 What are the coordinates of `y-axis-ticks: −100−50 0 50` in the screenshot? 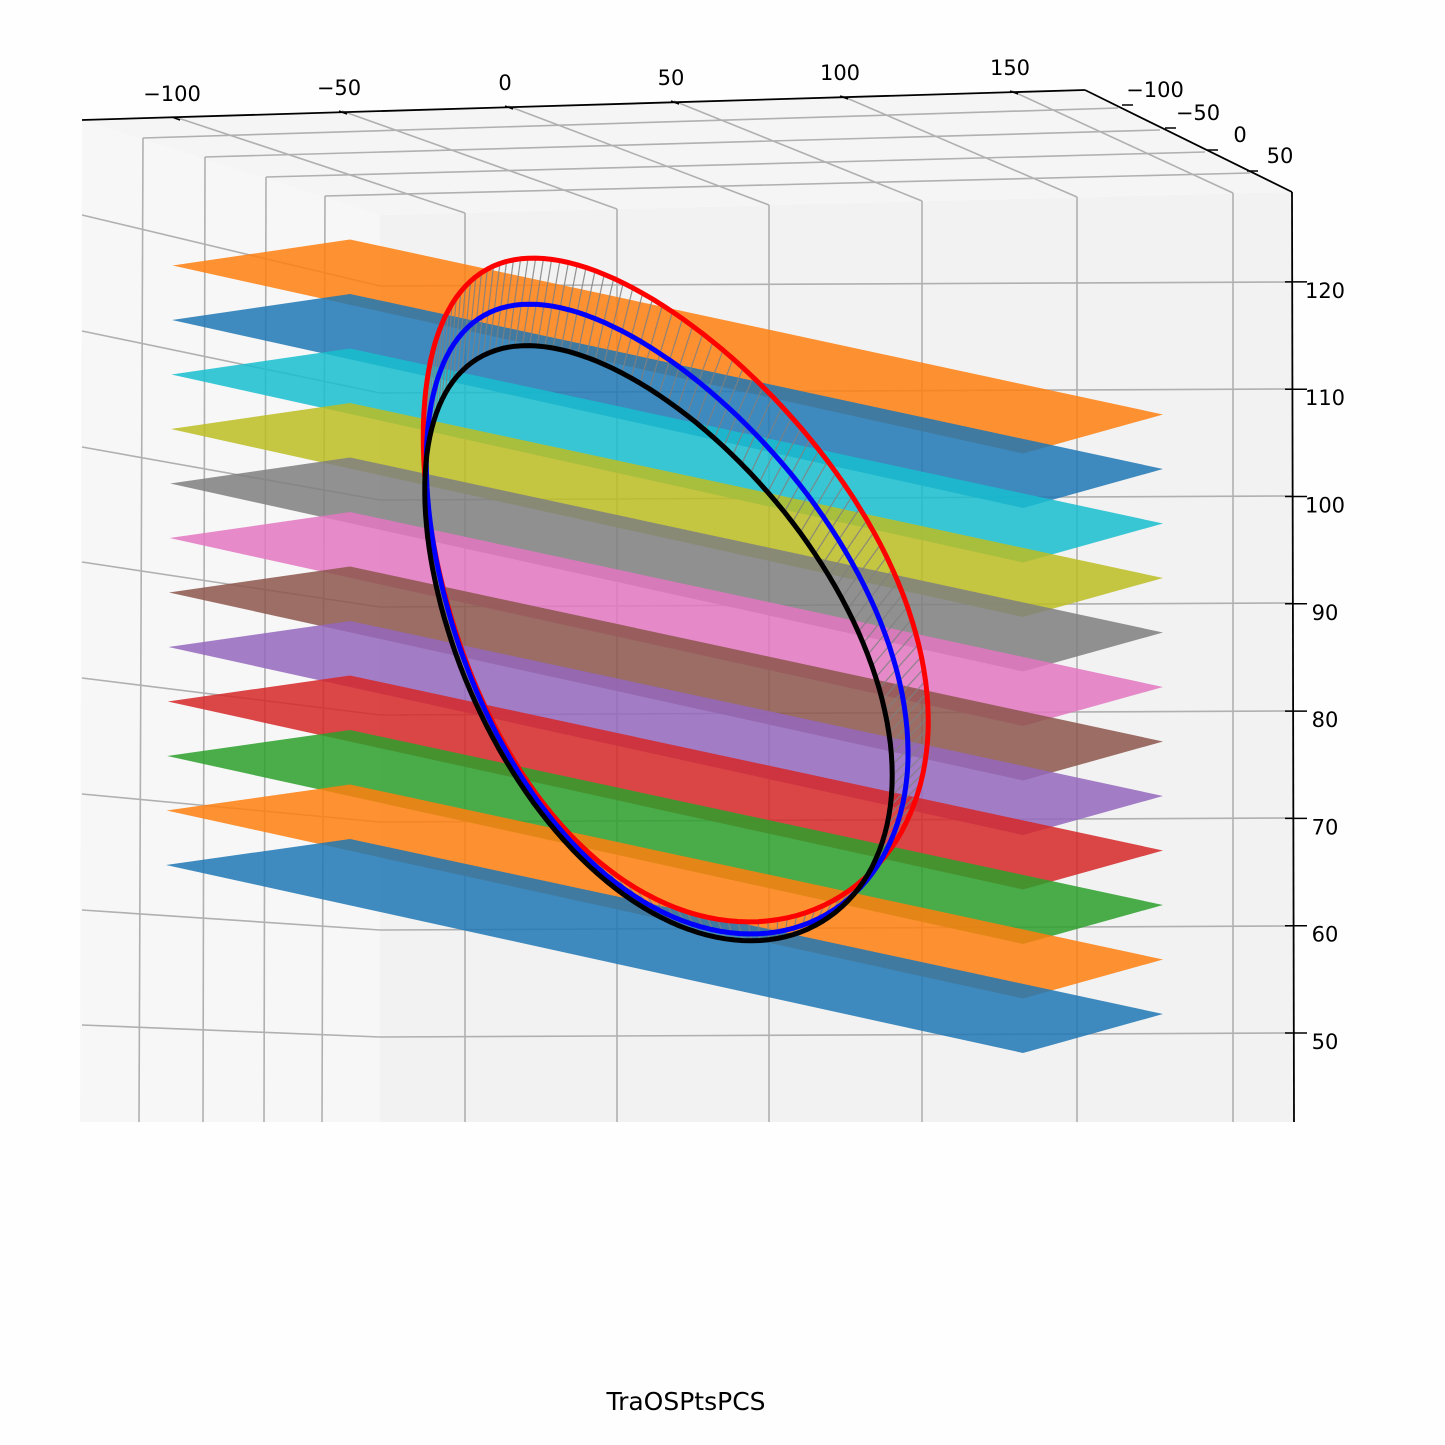 It's located at (1208, 125).